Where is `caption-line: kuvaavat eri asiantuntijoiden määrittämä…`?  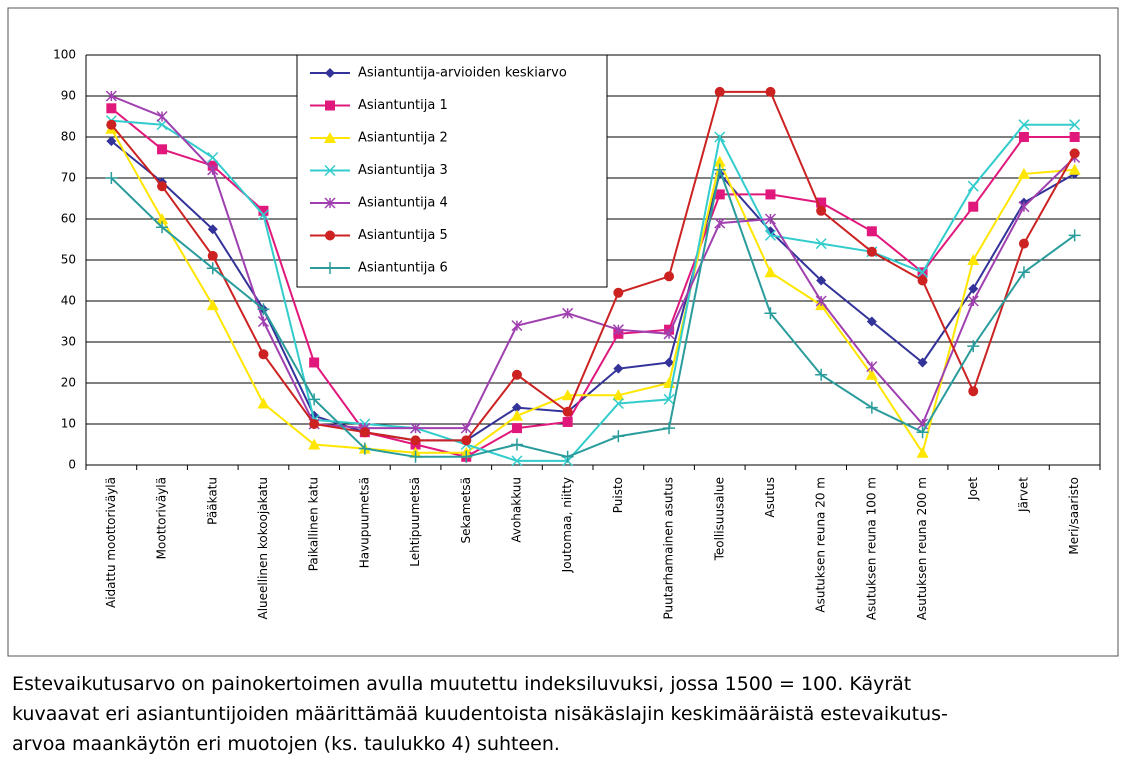
caption-line: kuvaavat eri asiantuntijoiden määrittämä… is located at coordinates (480, 714).